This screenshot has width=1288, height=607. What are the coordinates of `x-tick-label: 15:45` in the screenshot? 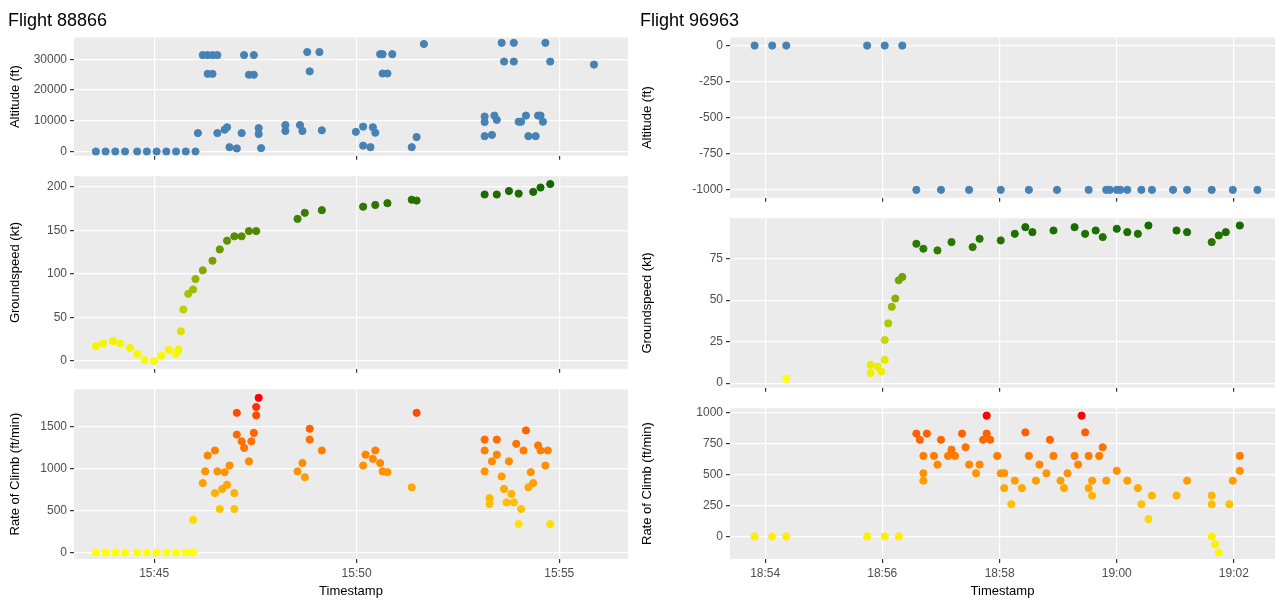 It's located at (154, 572).